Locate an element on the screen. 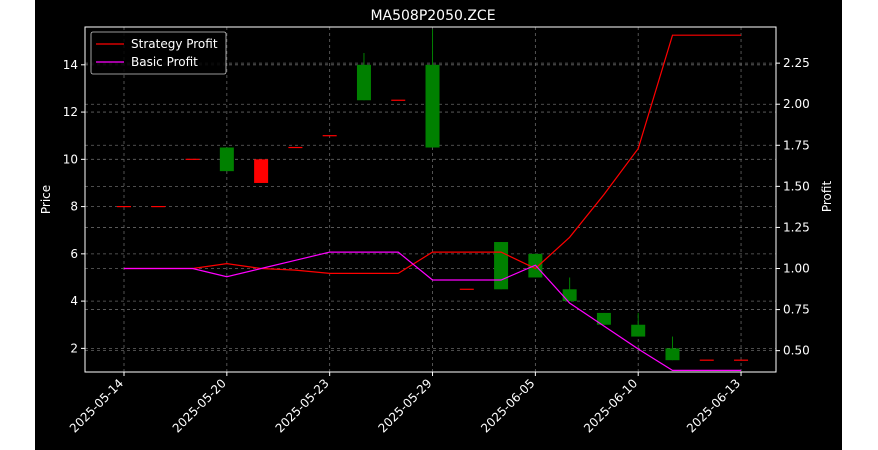 This screenshot has height=450, width=878. y-tick-label-right: 2.00 is located at coordinates (796, 104).